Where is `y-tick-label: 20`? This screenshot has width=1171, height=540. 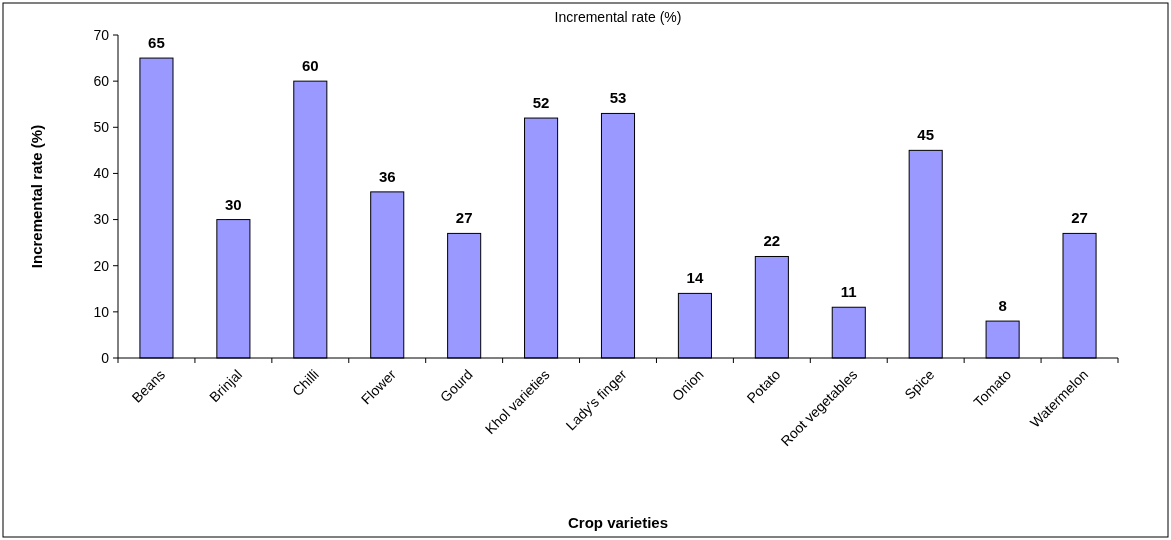
y-tick-label: 20 is located at coordinates (101, 265).